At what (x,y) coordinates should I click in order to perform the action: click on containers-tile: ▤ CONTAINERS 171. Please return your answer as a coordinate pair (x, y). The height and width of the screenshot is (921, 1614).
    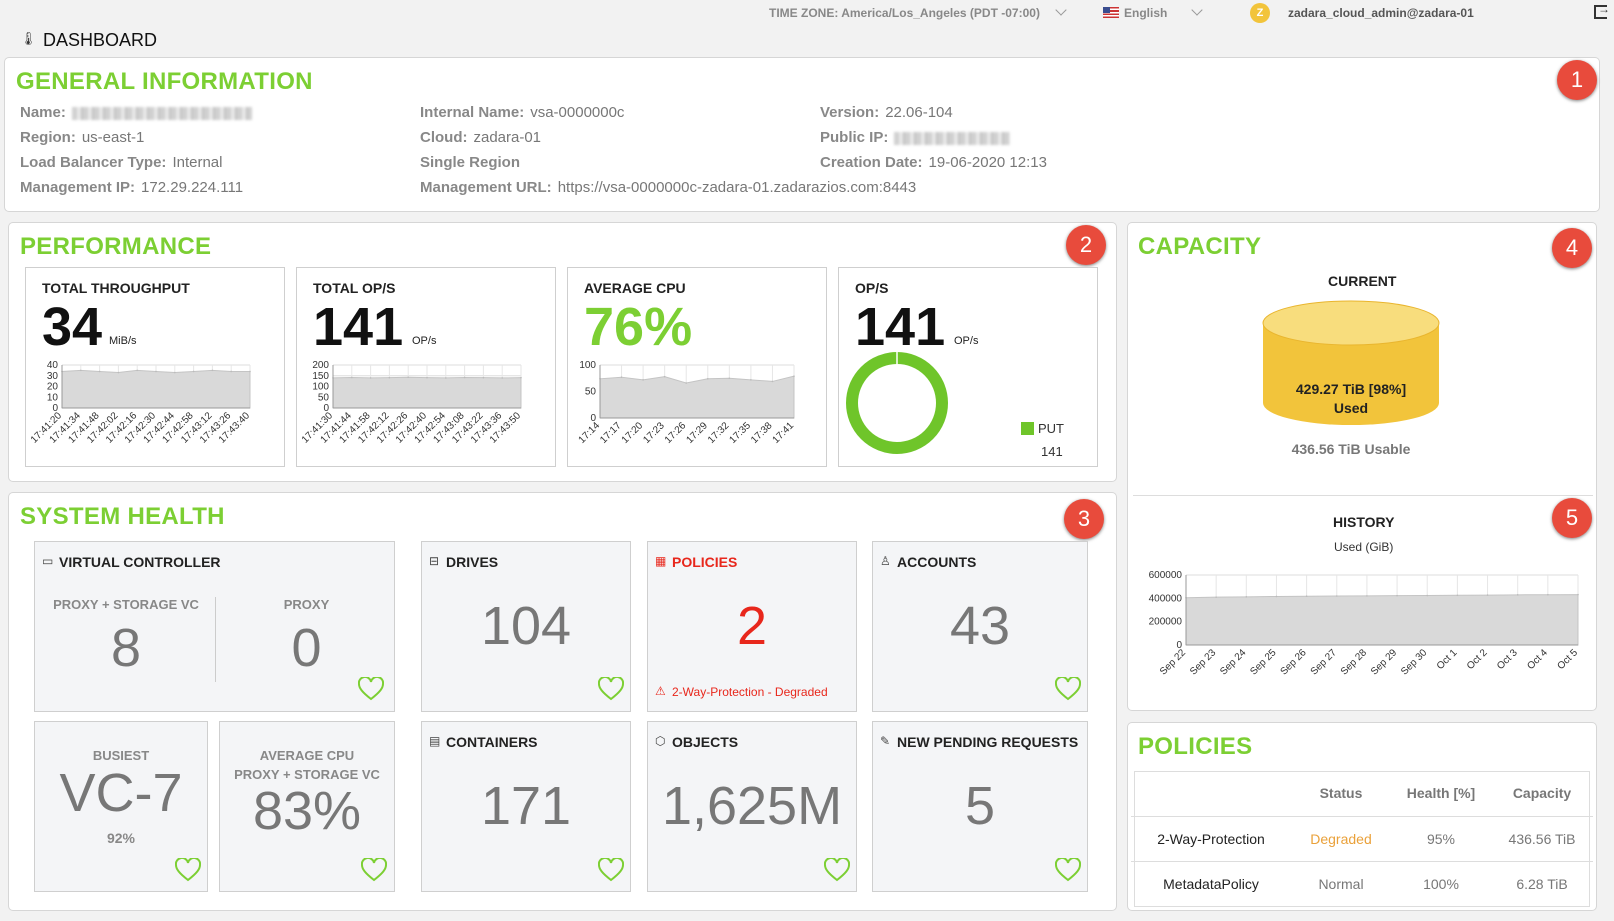
    Looking at the image, I should click on (526, 806).